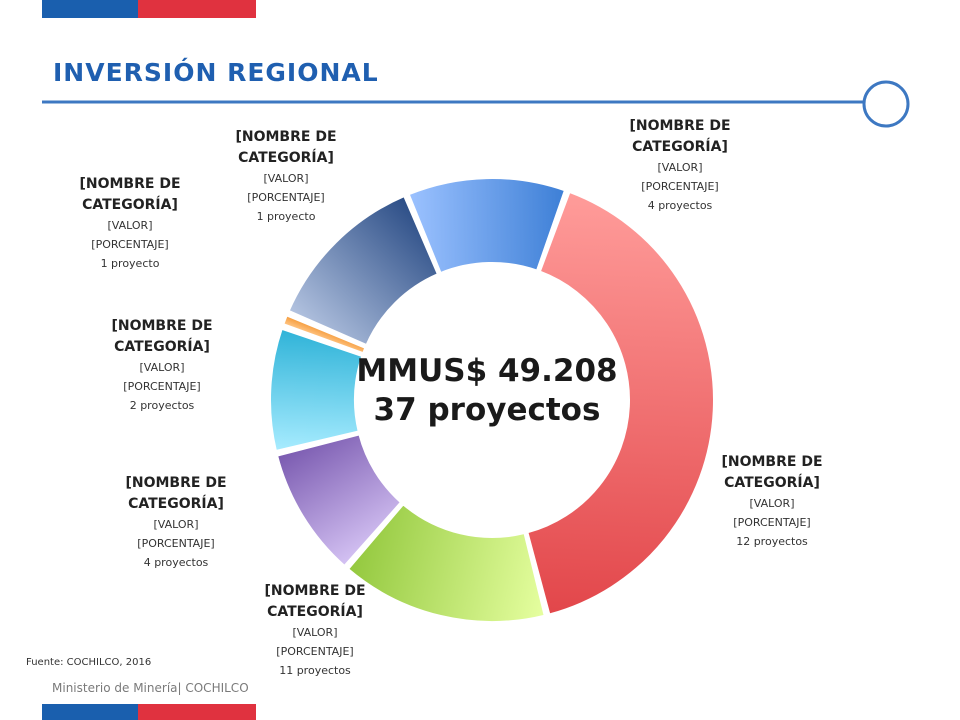  Describe the element at coordinates (487, 371) in the screenshot. I see `total-investment: MMUS$ 49.208` at that location.